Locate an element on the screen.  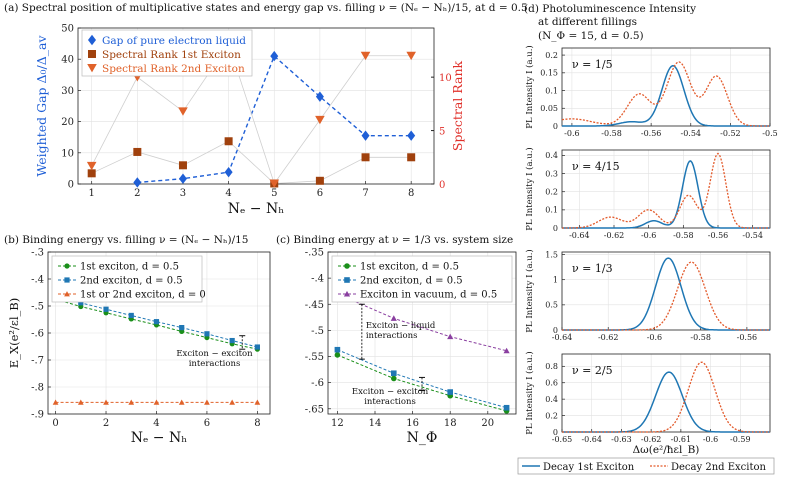
panel-d2-xtick-label-4: -0.56 is located at coordinates (747, 337).